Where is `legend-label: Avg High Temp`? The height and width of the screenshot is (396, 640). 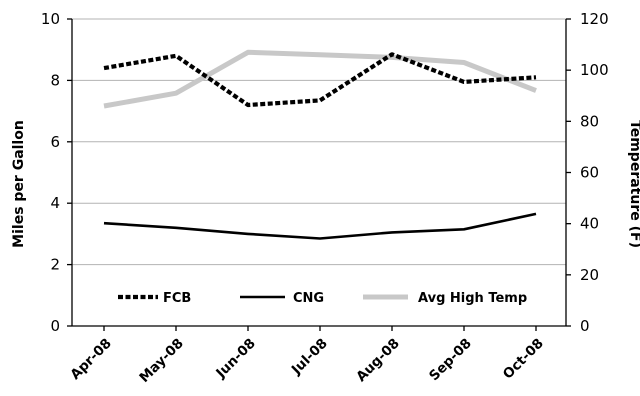
legend-label: Avg High Temp is located at coordinates (472, 298).